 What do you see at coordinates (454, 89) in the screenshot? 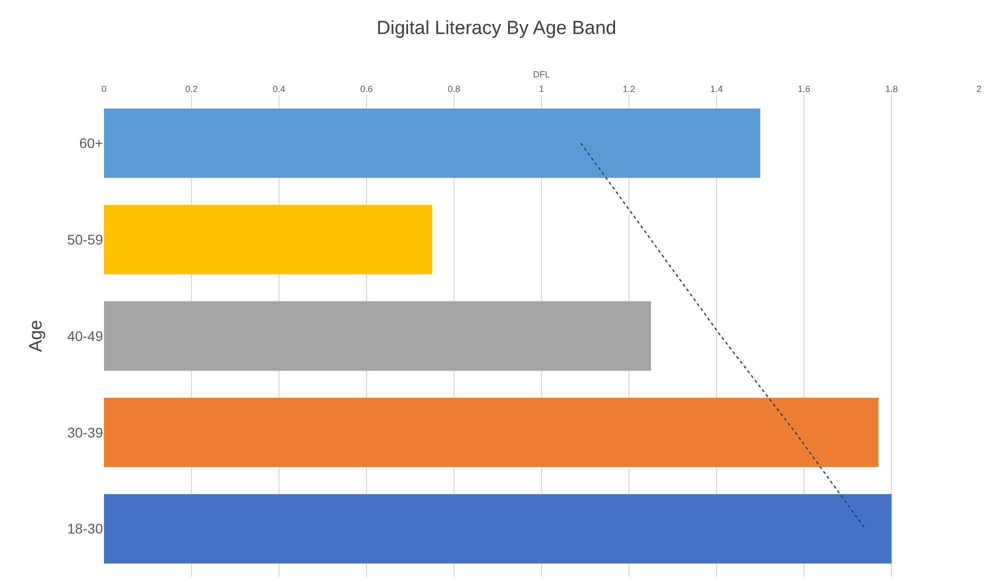
I see `x-tick-label: 0.8` at bounding box center [454, 89].